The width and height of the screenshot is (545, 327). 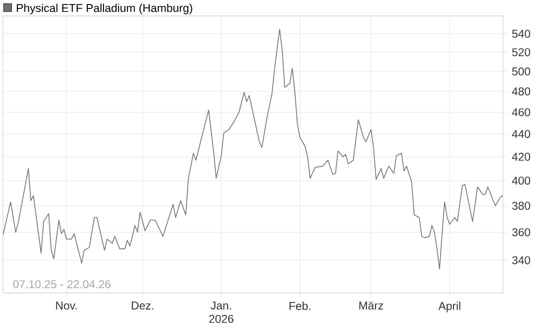 I want to click on y-tick-label: 480, so click(x=521, y=91).